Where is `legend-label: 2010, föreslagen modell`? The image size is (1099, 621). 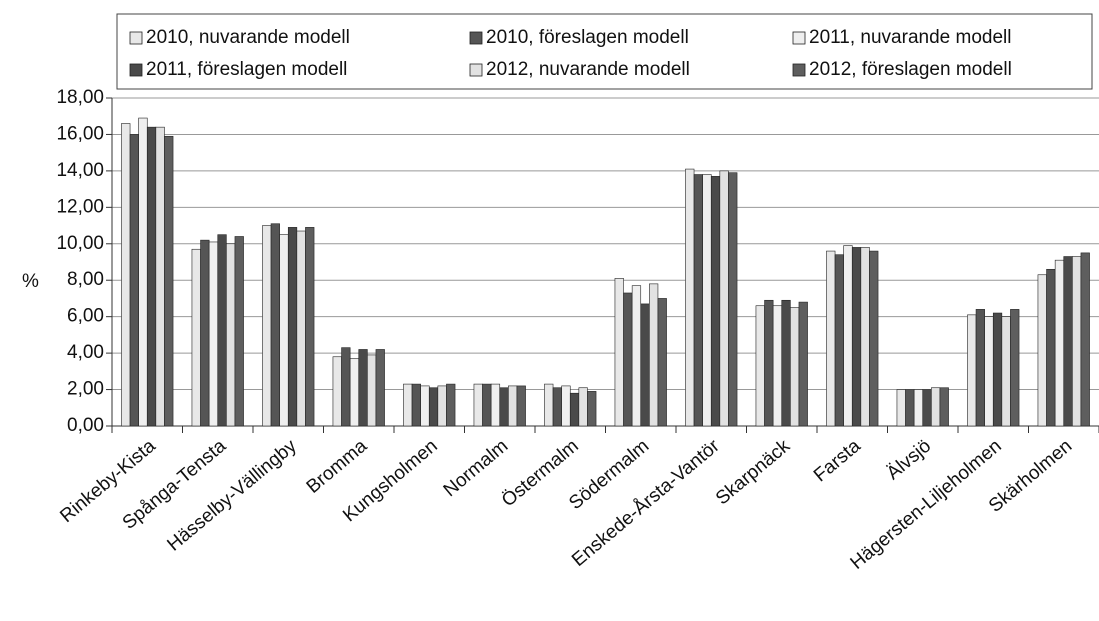 legend-label: 2010, föreslagen modell is located at coordinates (587, 37).